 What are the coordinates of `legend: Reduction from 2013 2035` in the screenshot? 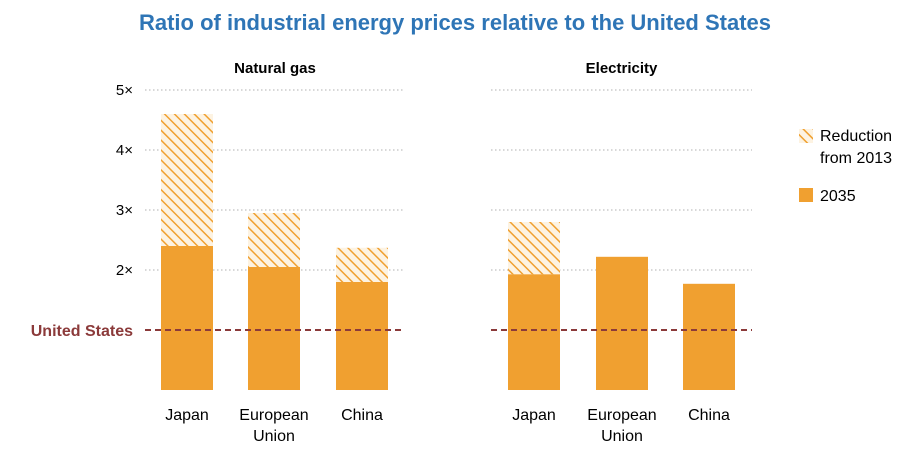 It's located at (845, 166).